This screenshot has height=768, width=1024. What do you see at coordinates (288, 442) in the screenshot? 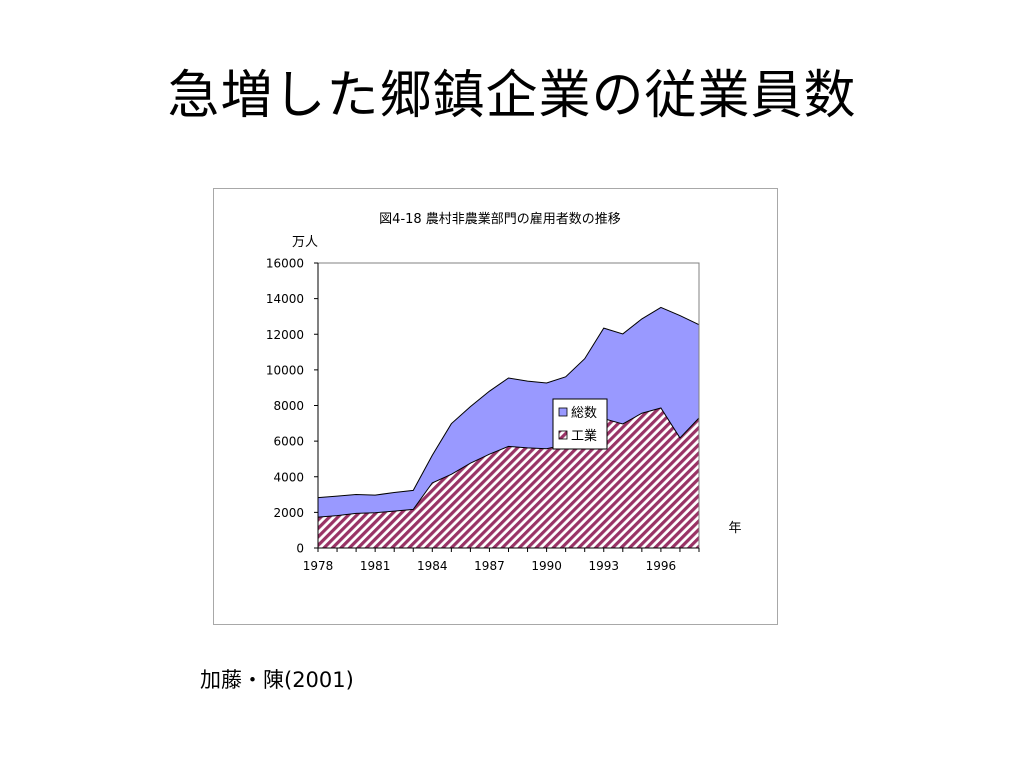
I see `y-tick-label: 6000` at bounding box center [288, 442].